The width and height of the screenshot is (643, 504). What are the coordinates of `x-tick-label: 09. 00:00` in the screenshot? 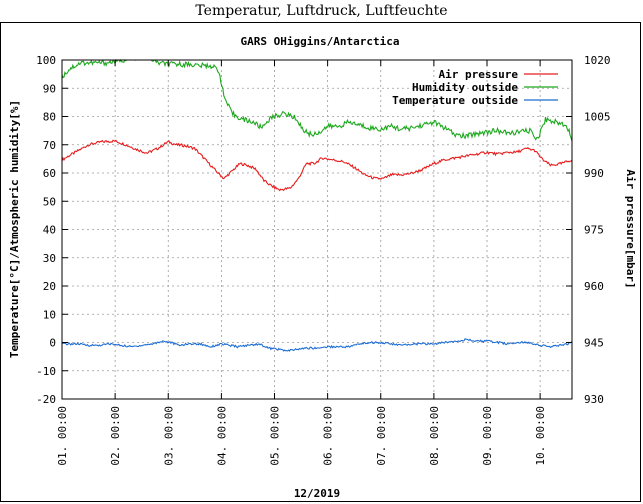 It's located at (487, 436).